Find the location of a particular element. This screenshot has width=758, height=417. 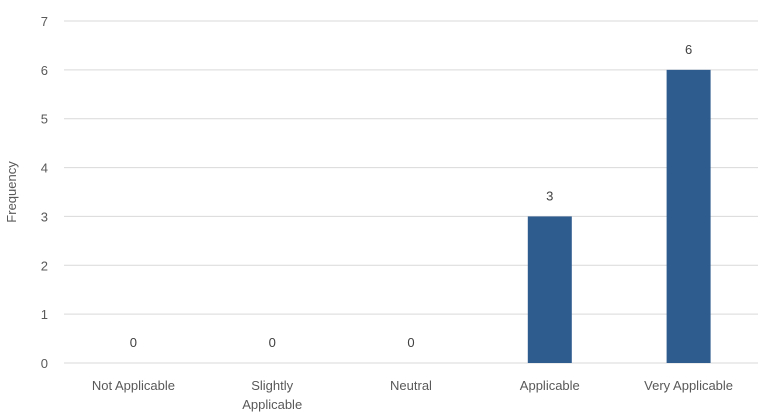

y-tick-label: 4 is located at coordinates (44, 168).